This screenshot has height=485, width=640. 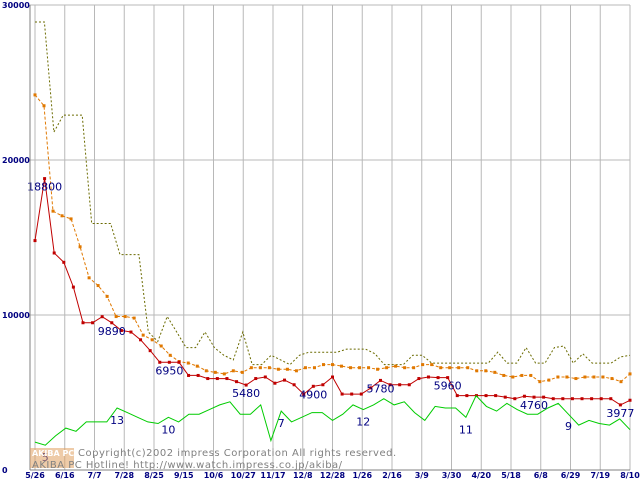 What do you see at coordinates (620, 413) in the screenshot?
I see `data-label-min: 3977` at bounding box center [620, 413].